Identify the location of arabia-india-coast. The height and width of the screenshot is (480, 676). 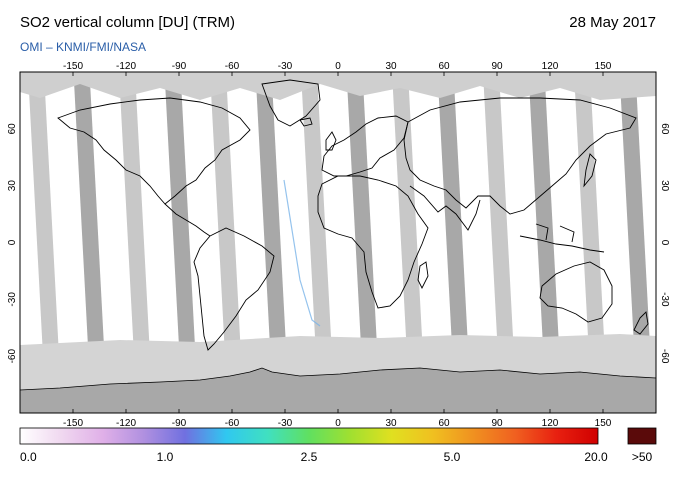
(445, 208).